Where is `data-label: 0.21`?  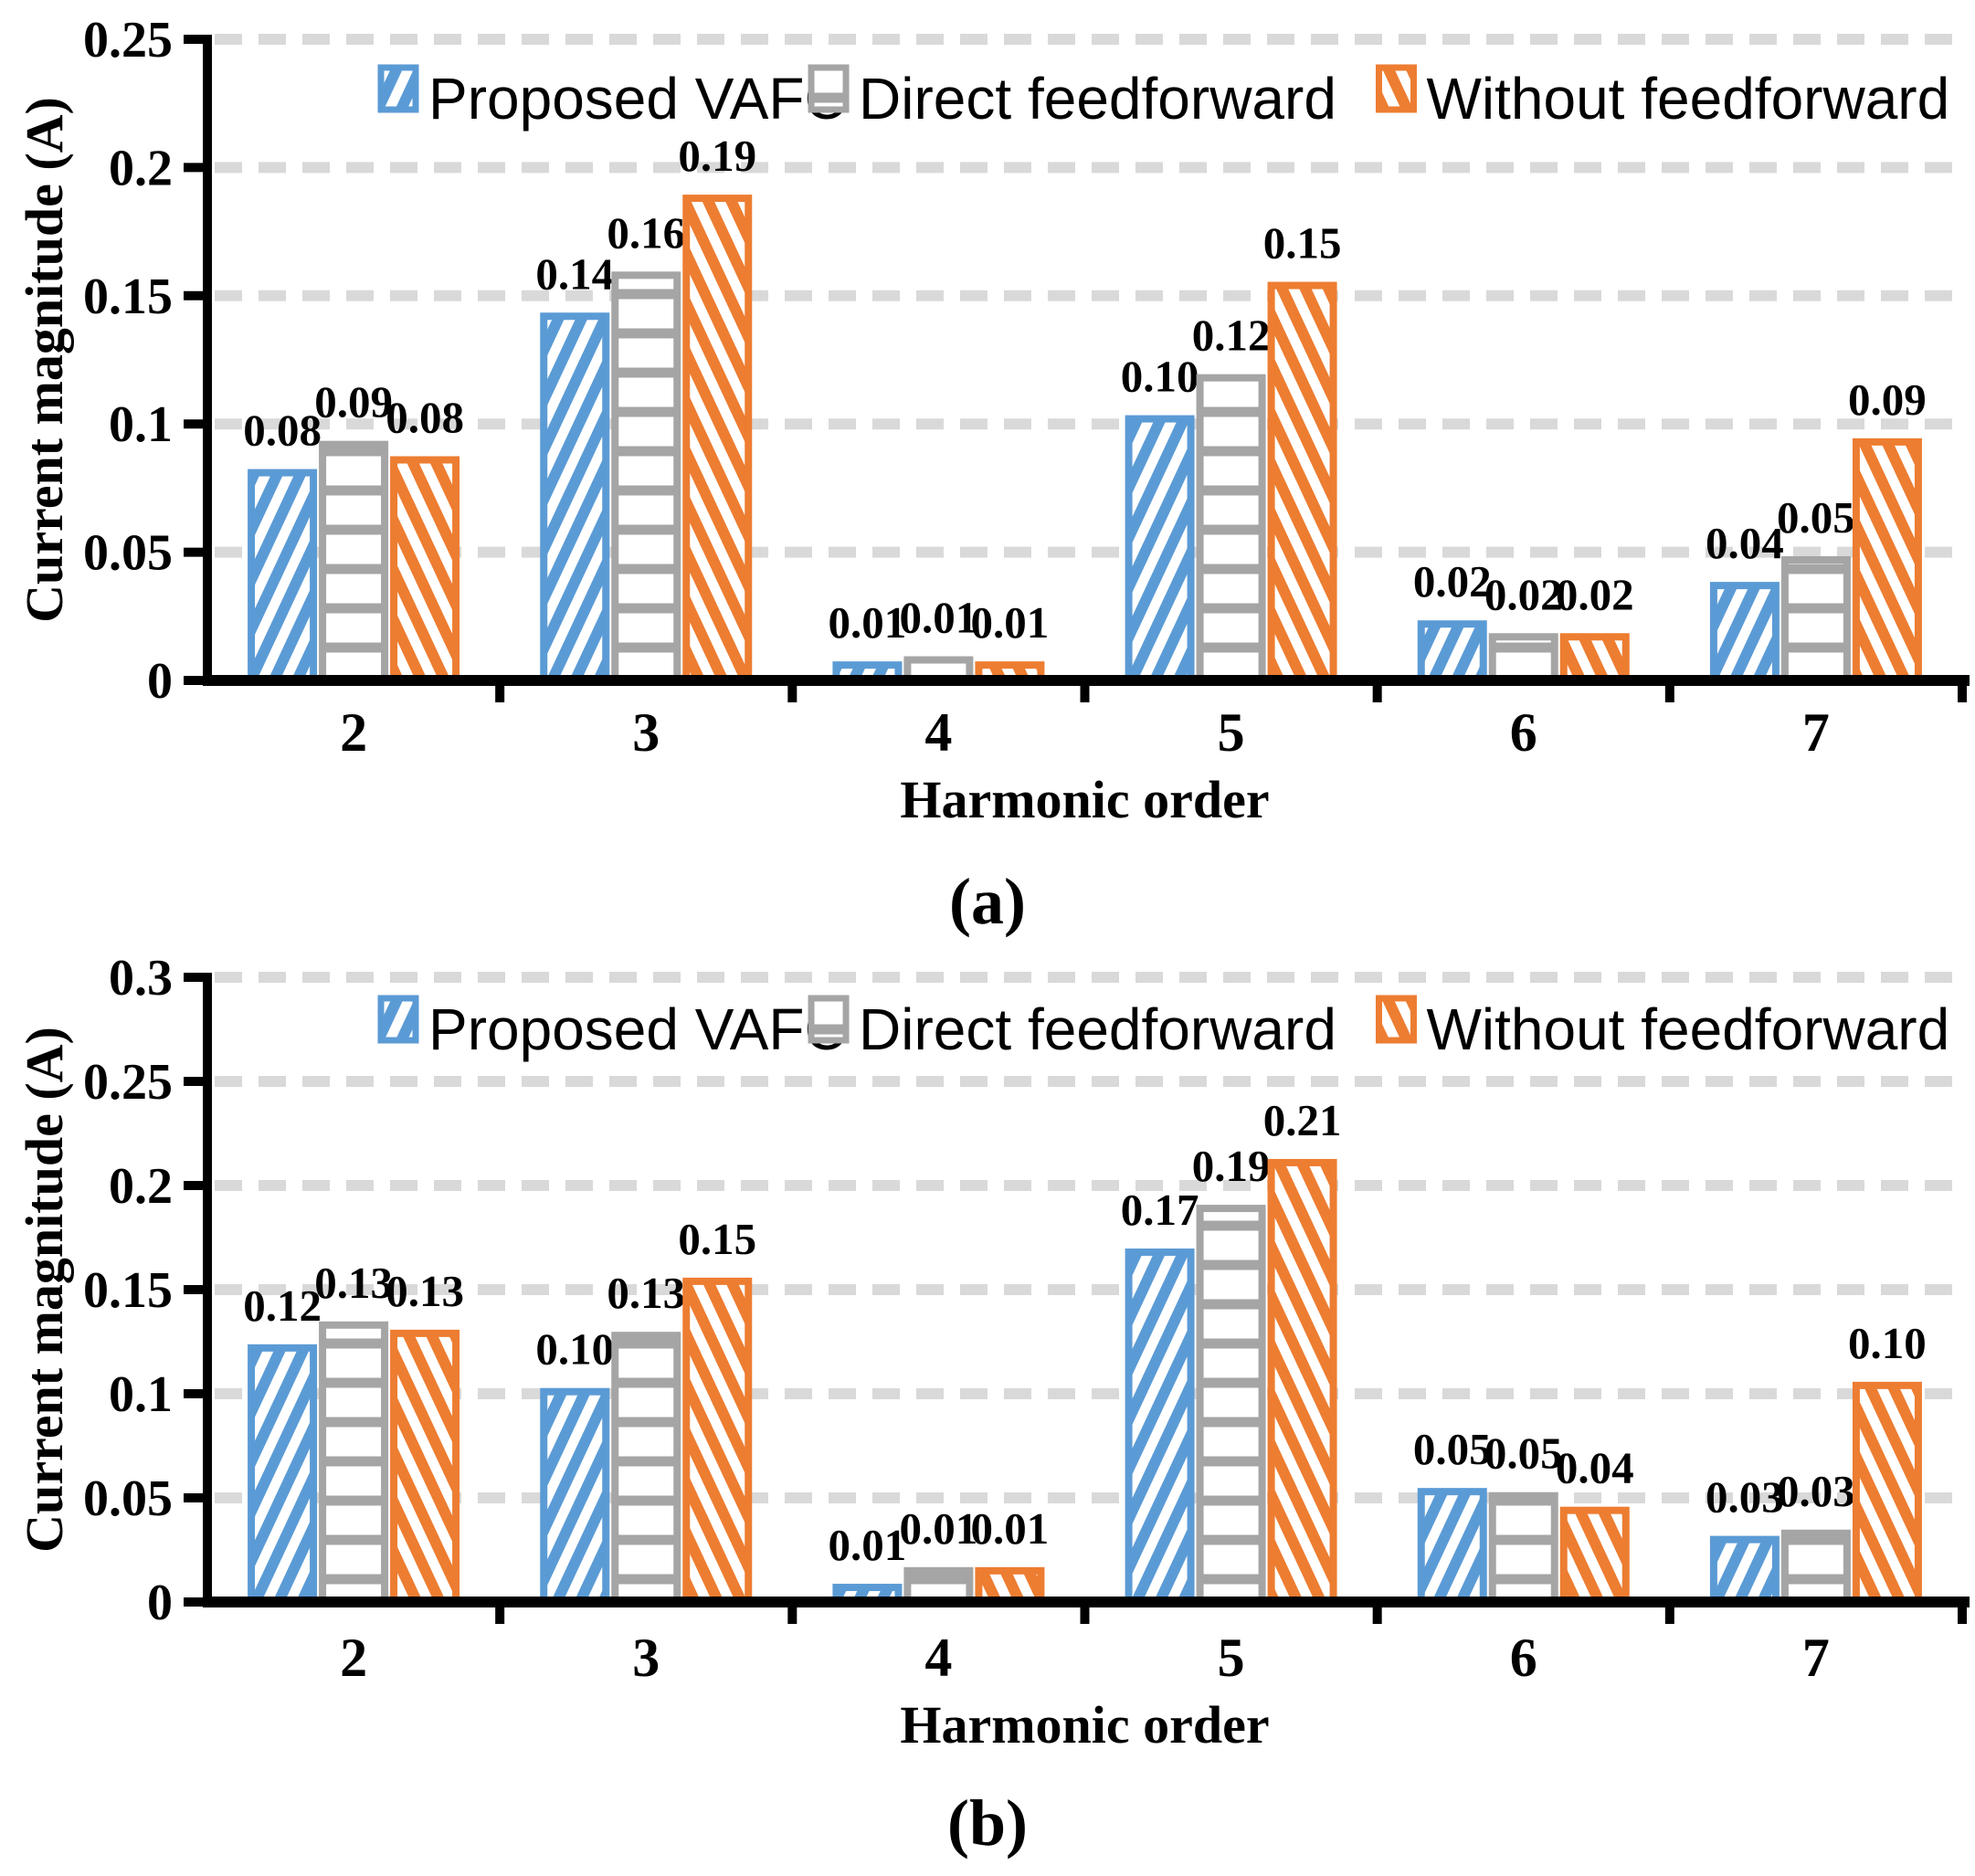 data-label: 0.21 is located at coordinates (1302, 1120).